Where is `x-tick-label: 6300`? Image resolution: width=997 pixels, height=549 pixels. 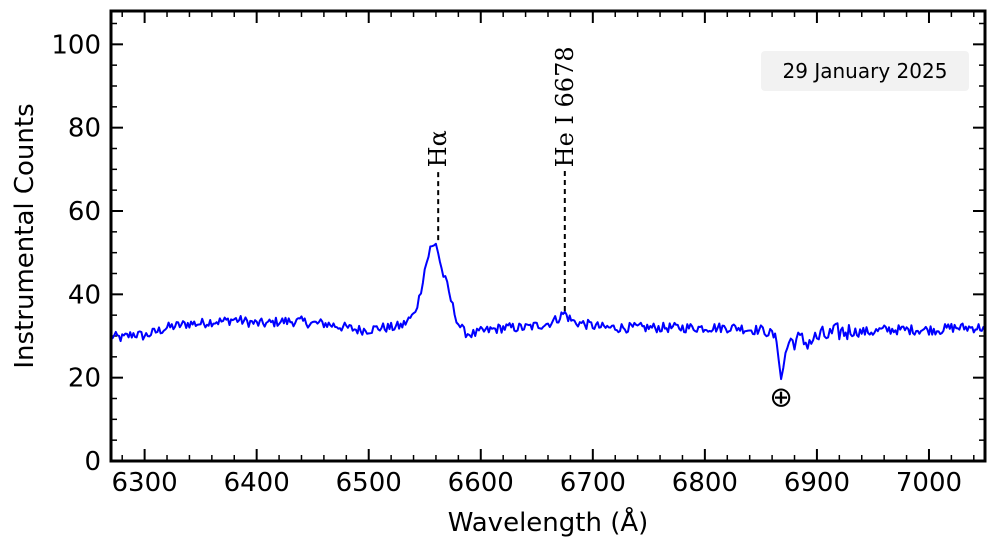
x-tick-label: 6300 is located at coordinates (145, 483).